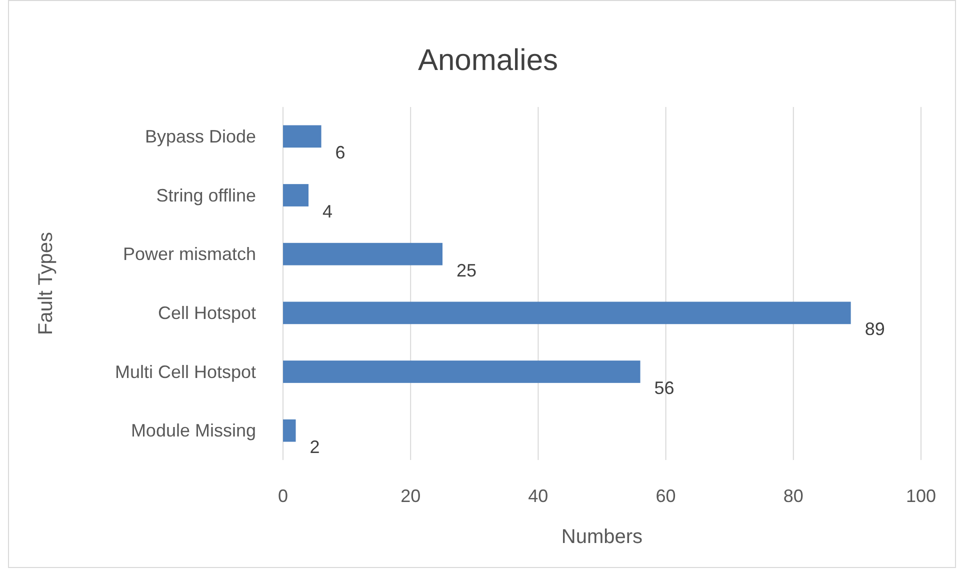 The width and height of the screenshot is (957, 572). Describe the element at coordinates (793, 496) in the screenshot. I see `x-tick-label: 80` at that location.